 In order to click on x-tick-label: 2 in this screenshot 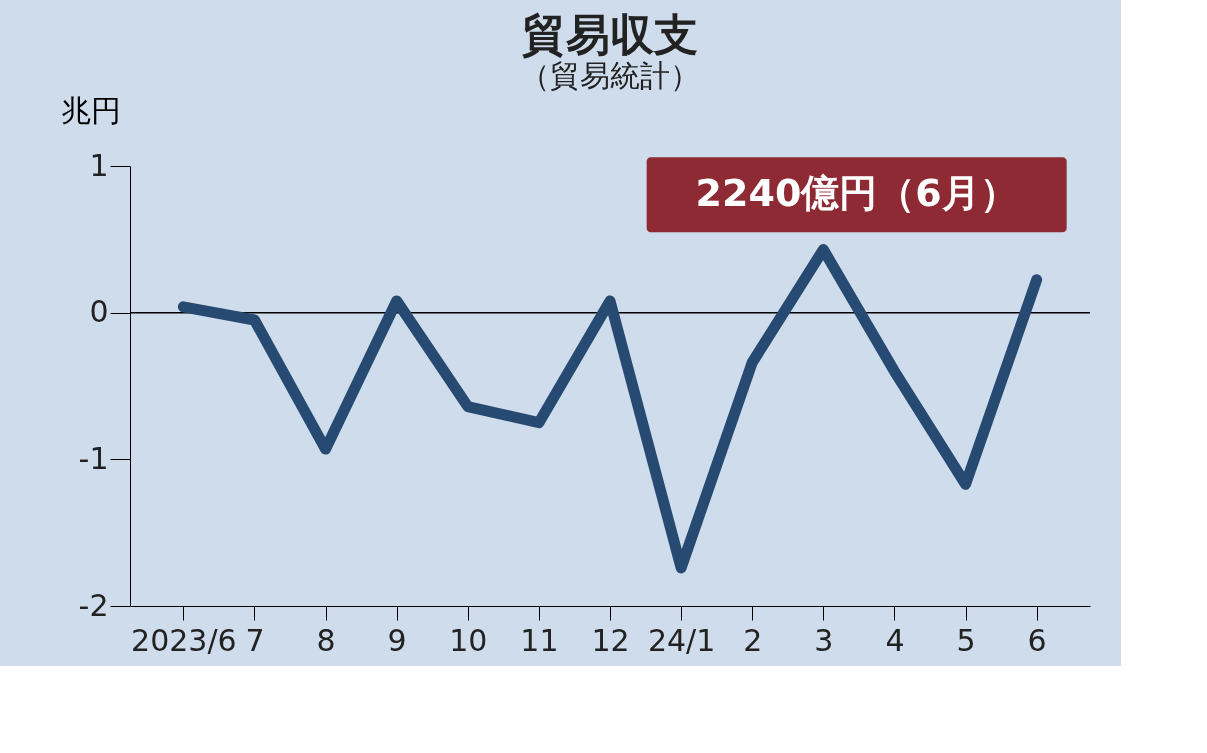, I will do `click(753, 640)`.